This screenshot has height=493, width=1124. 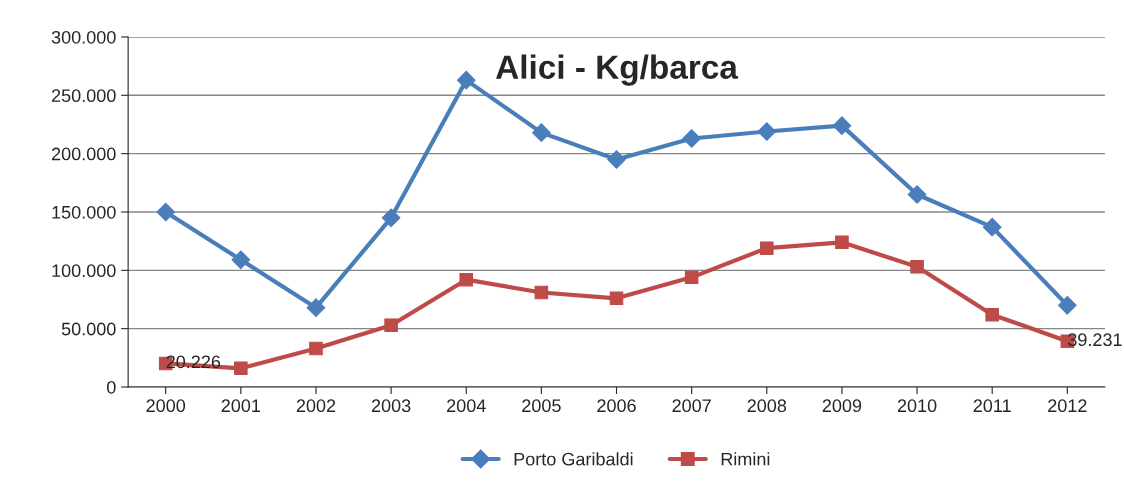 I want to click on y-tick-label: 300.000, so click(x=83, y=37).